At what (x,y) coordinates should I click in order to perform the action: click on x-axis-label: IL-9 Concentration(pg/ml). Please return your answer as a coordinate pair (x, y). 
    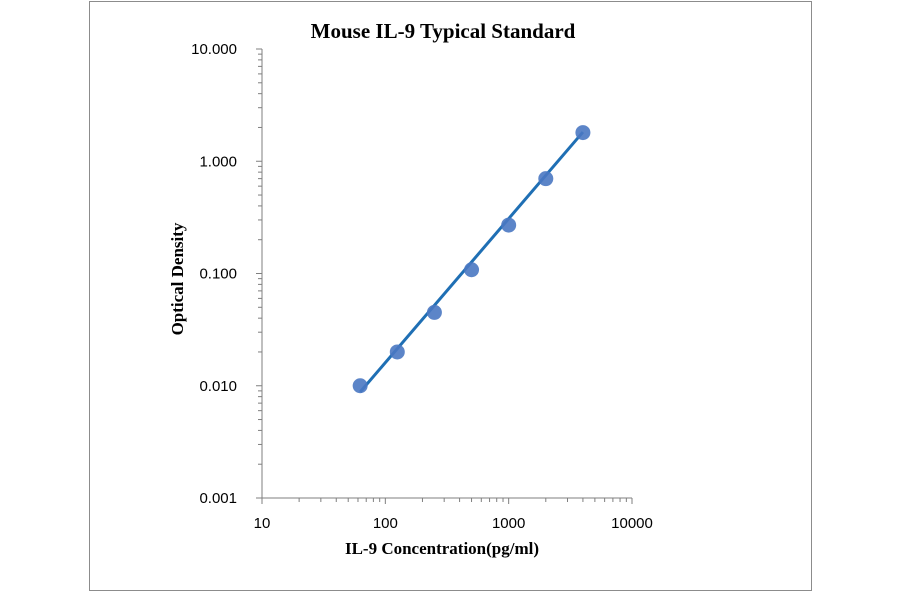
    Looking at the image, I should click on (442, 548).